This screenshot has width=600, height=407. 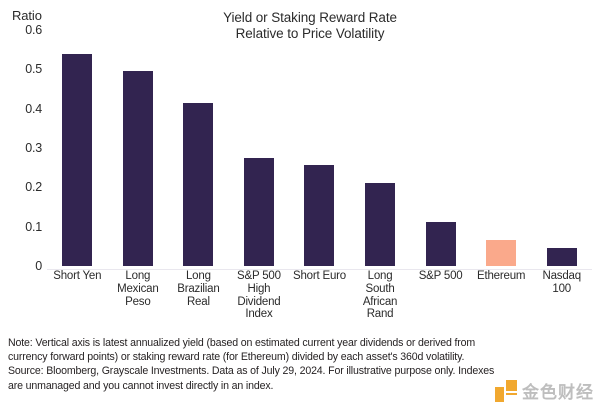 I want to click on y-tick-label: 0.5, so click(x=33, y=69).